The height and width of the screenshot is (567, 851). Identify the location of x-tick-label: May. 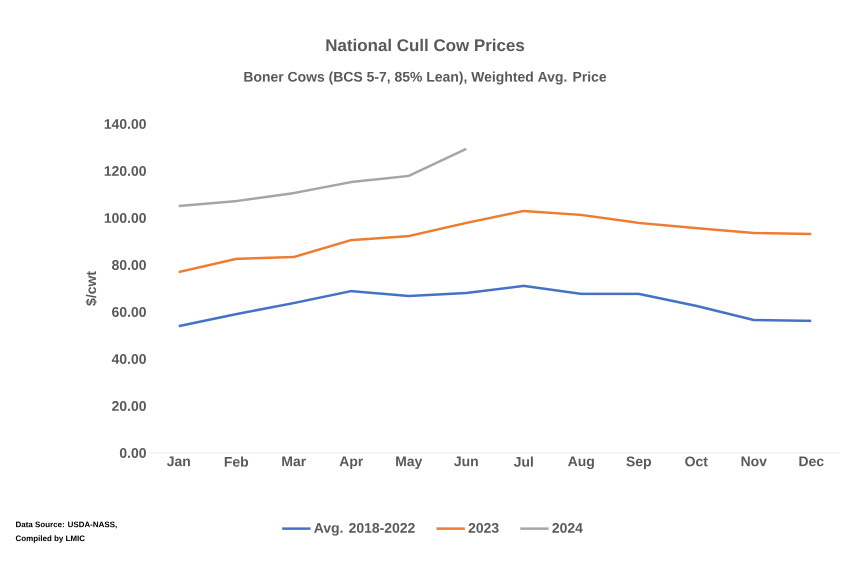
(409, 463).